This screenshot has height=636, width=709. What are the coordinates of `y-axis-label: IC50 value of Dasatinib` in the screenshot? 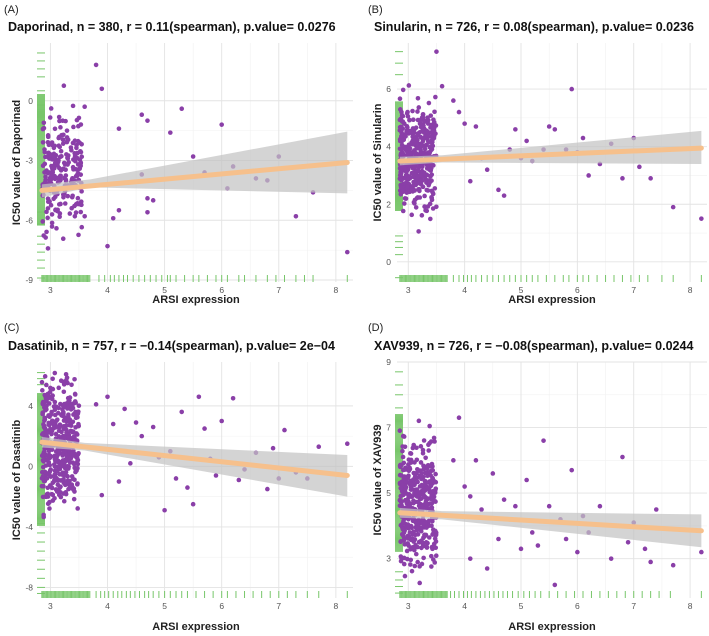 It's located at (17, 480).